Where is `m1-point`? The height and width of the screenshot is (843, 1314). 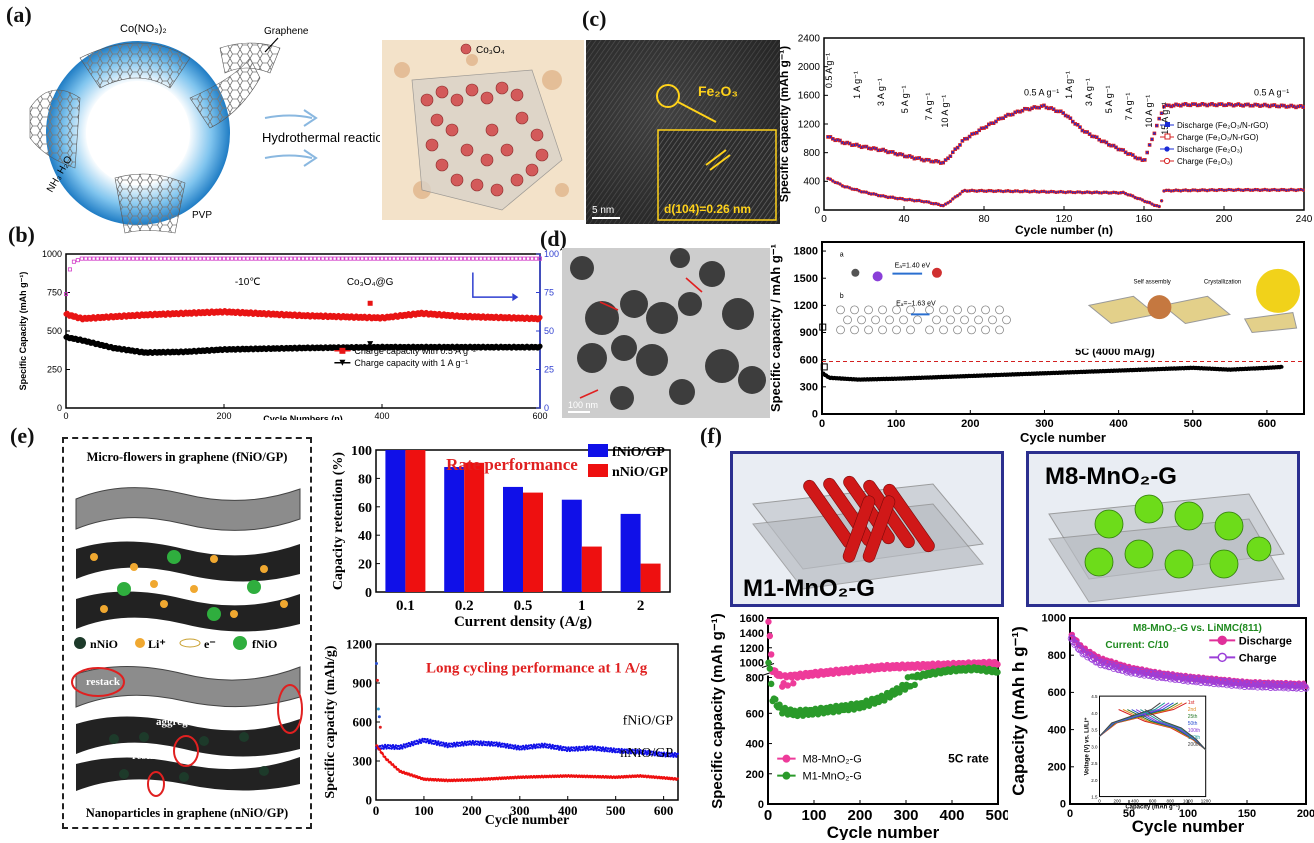
m1-point is located at coordinates (768, 662).